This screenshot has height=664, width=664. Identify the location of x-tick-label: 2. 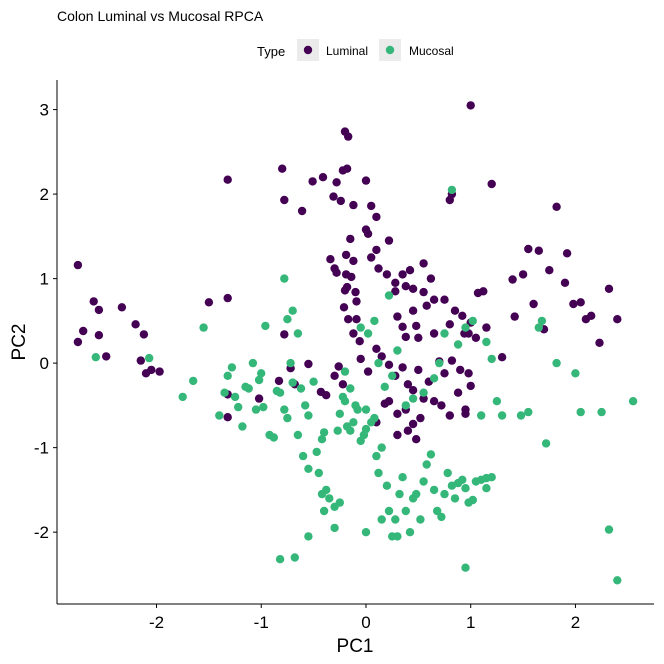
(575, 622).